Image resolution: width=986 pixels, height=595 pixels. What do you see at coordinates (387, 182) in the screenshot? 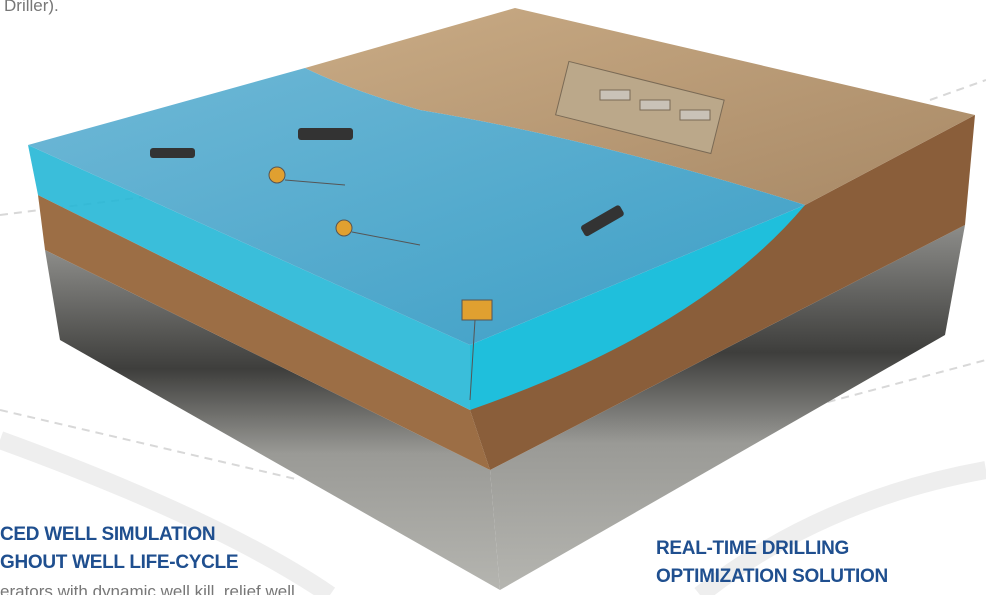
I see `vessels` at bounding box center [387, 182].